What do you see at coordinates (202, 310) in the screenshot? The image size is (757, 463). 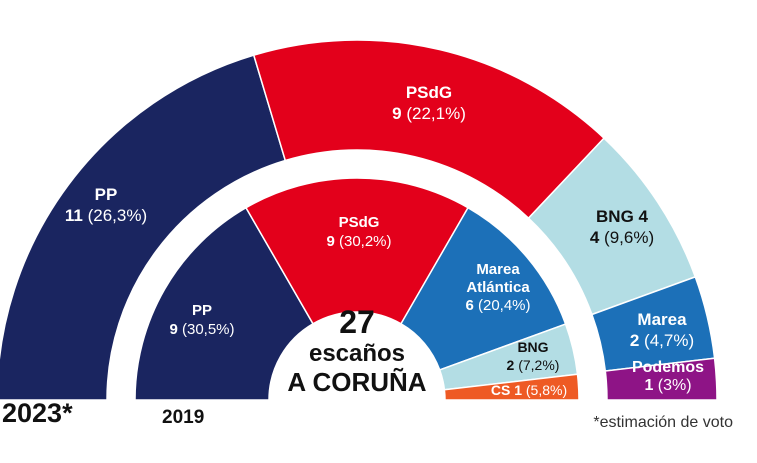 I see `label-2019-pp-name-0: PP` at bounding box center [202, 310].